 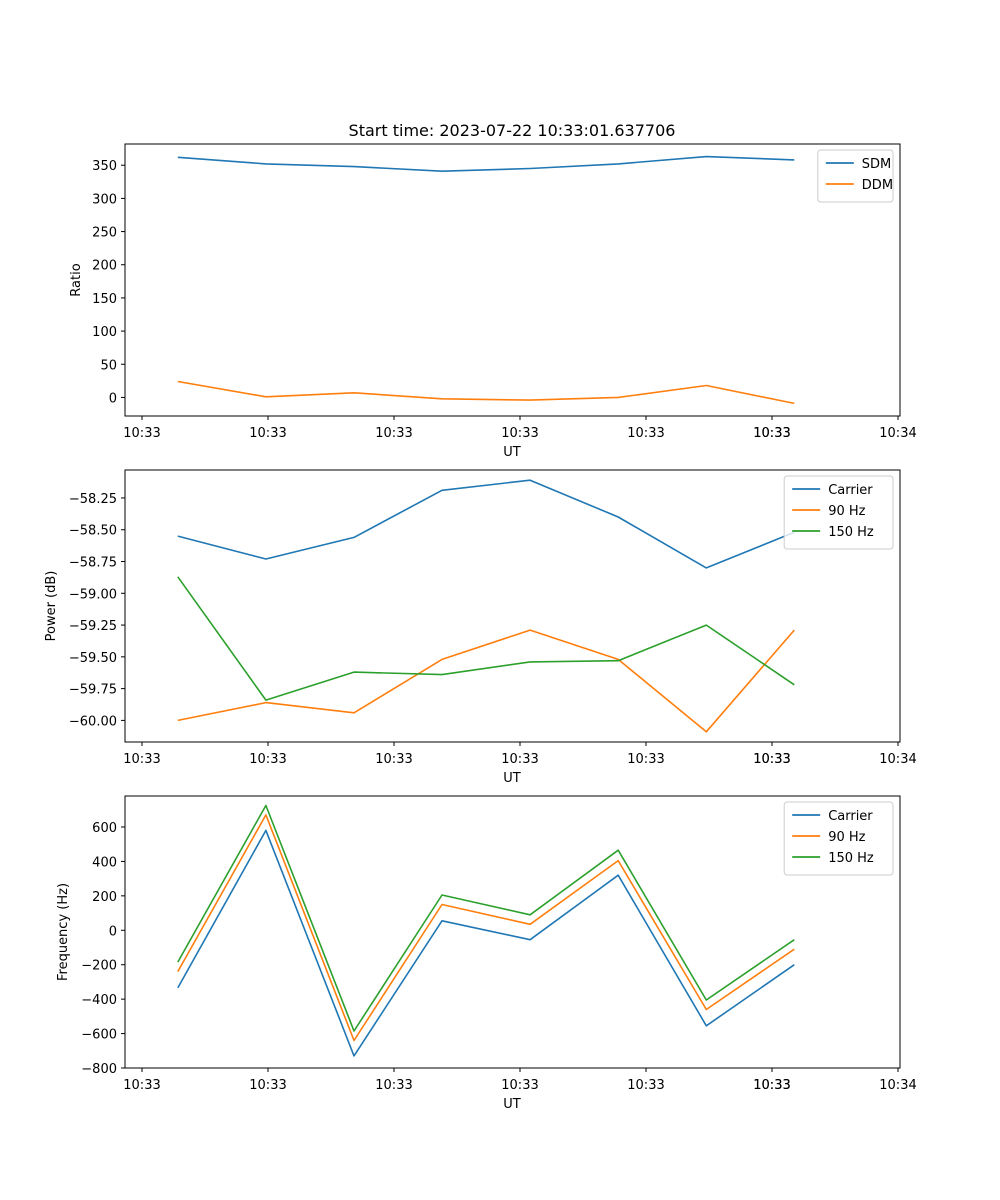 I want to click on y-tick-label: −59.25, so click(x=93, y=626).